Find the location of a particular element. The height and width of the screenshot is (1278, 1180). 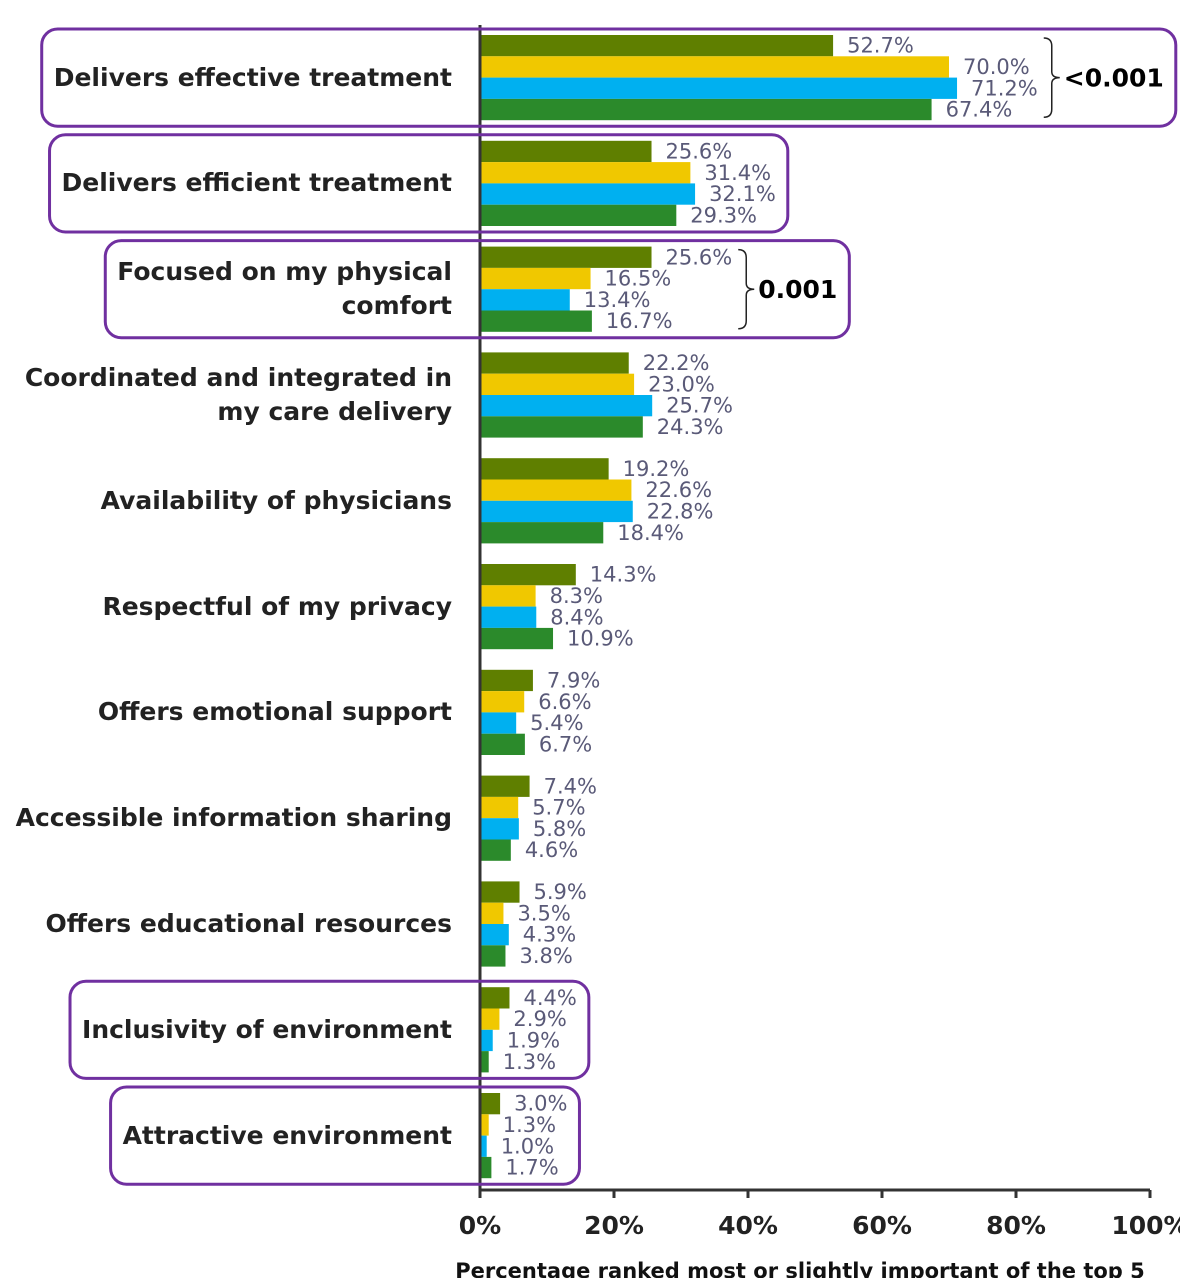

value-label: 7.9% is located at coordinates (573, 680).